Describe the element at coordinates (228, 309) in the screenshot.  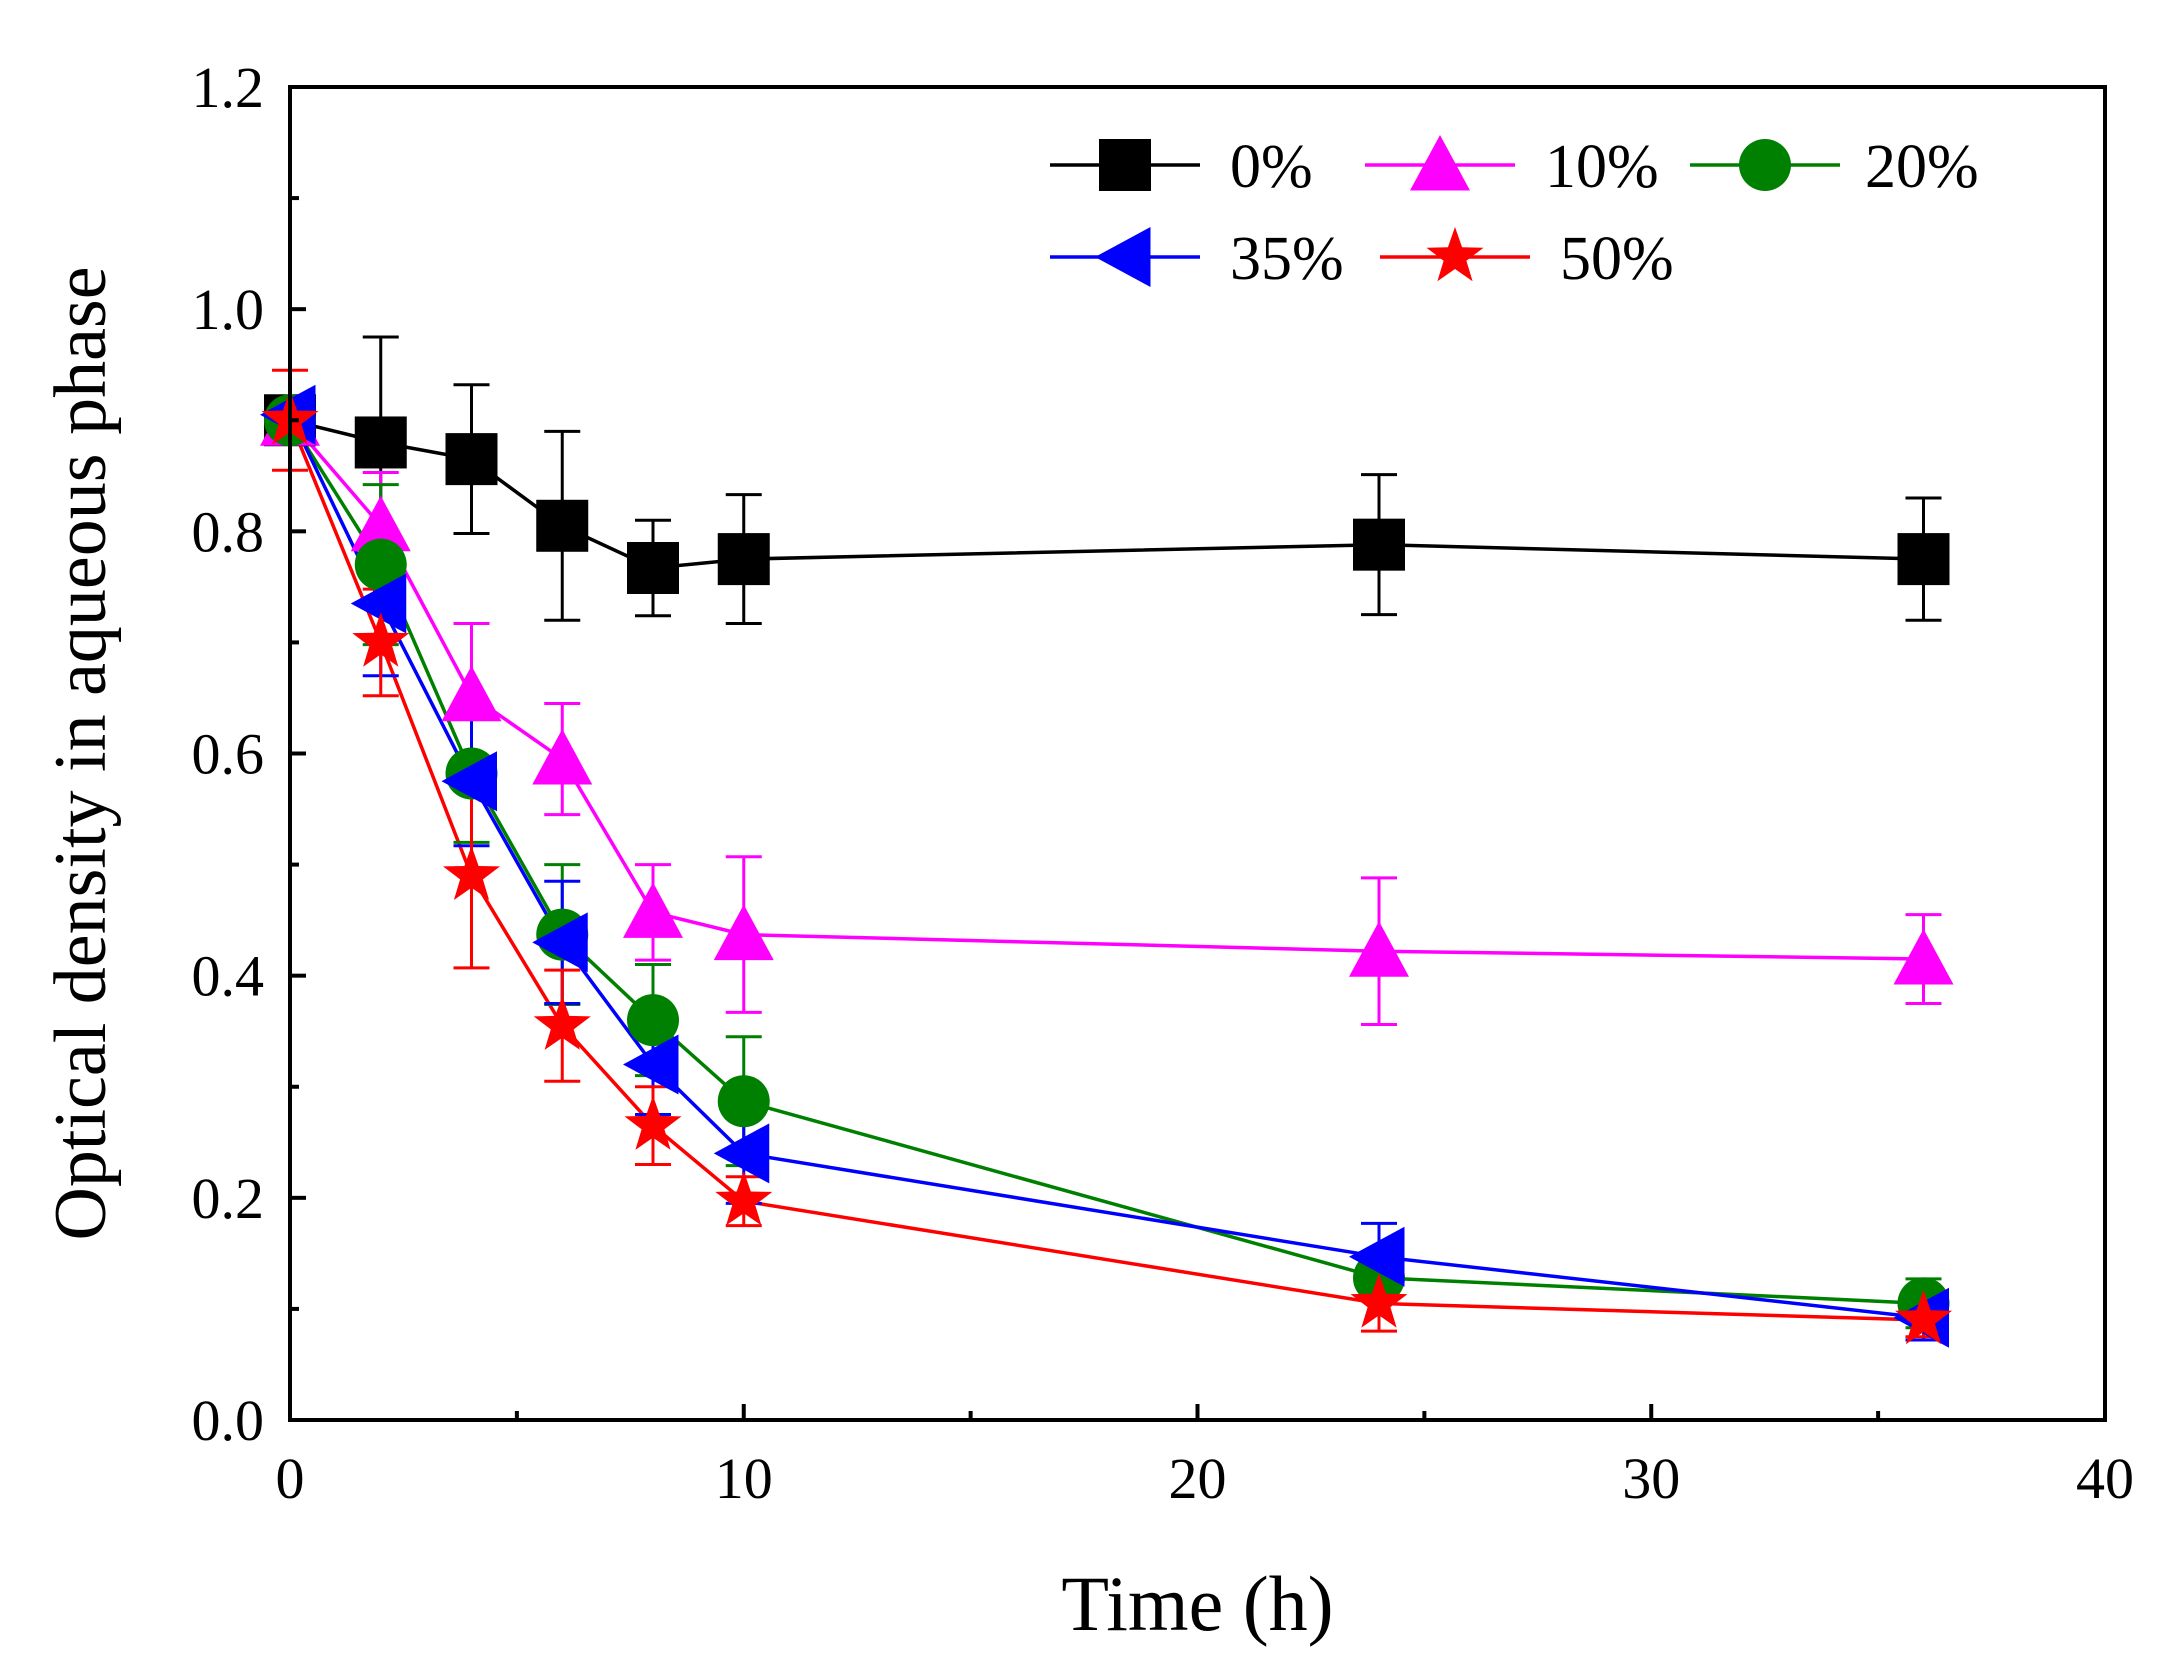
I see `y-tick-label: 1.0` at that location.